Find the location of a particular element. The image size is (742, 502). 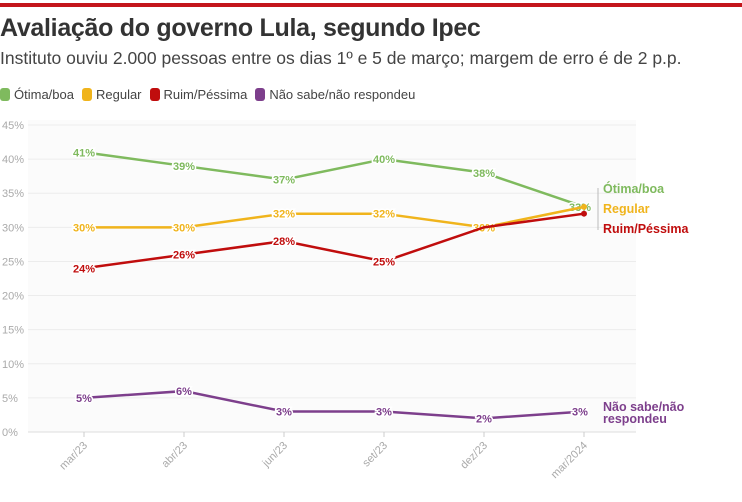

top-accent-bar is located at coordinates (371, 5).